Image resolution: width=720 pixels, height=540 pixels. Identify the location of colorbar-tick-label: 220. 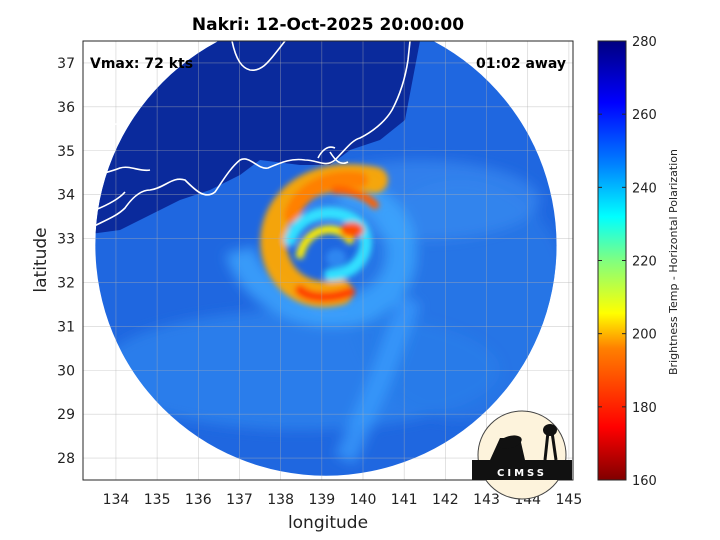
(644, 262).